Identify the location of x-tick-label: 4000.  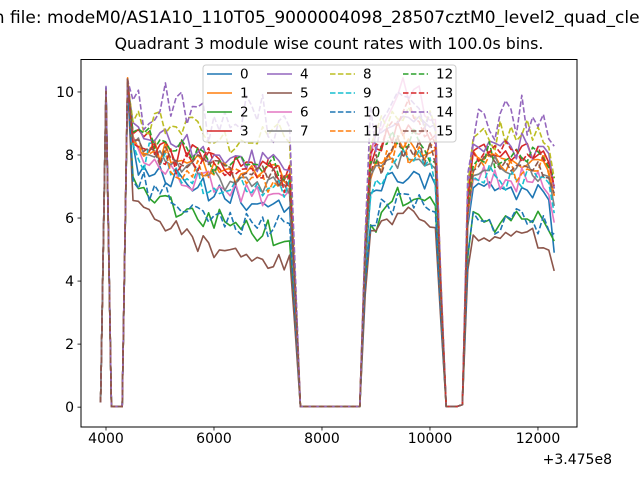
(106, 439).